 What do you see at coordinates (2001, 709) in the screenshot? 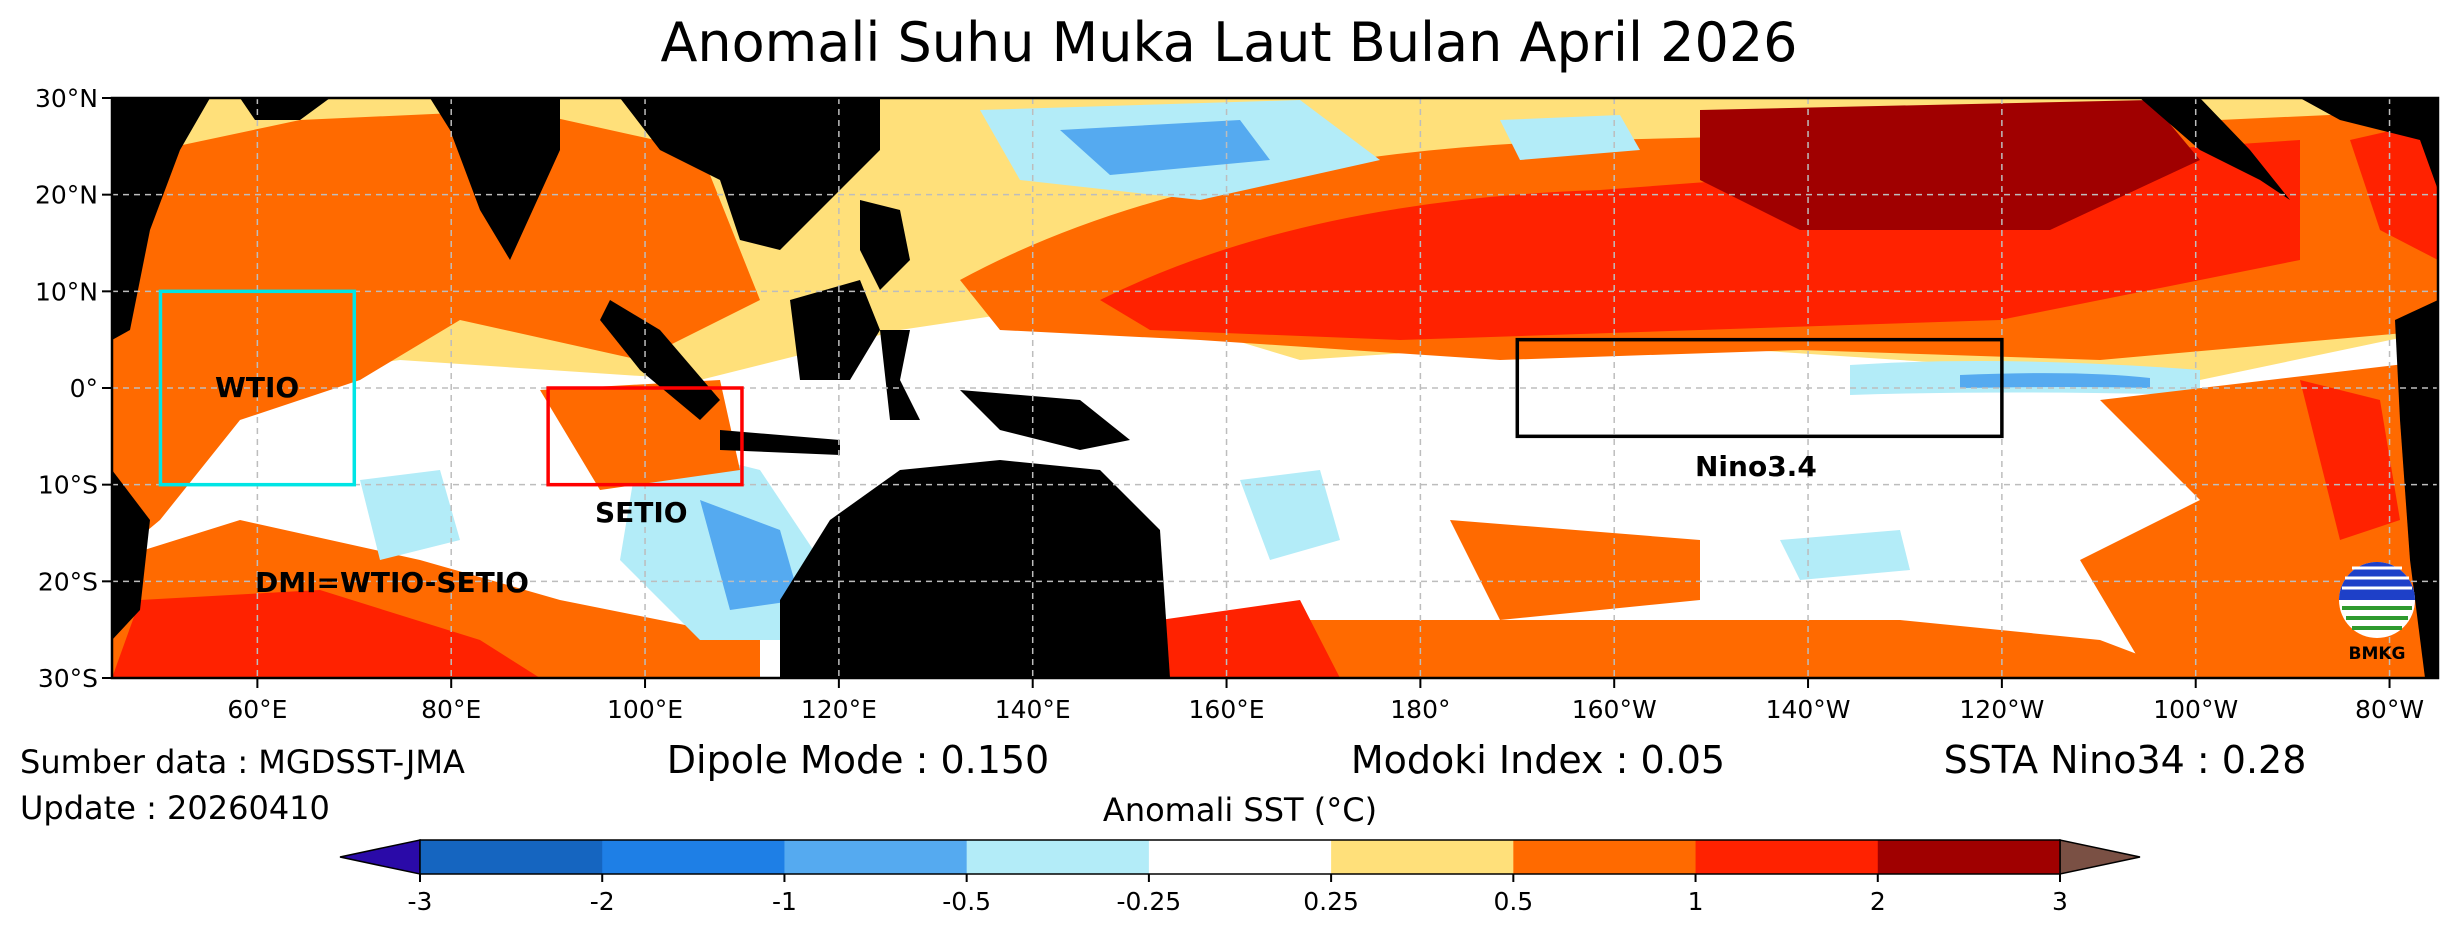
I see `lon-tick-label: 120°W` at bounding box center [2001, 709].